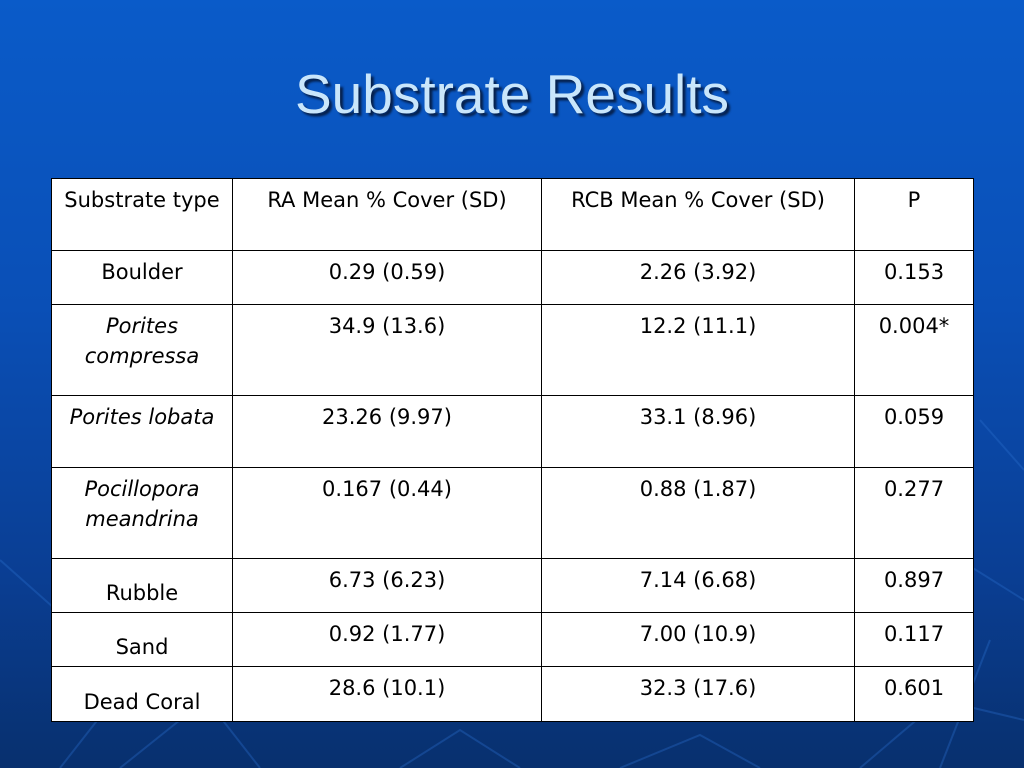 This screenshot has width=1024, height=768. Describe the element at coordinates (698, 639) in the screenshot. I see `rcb-cell: 7.00 (10.9)` at that location.